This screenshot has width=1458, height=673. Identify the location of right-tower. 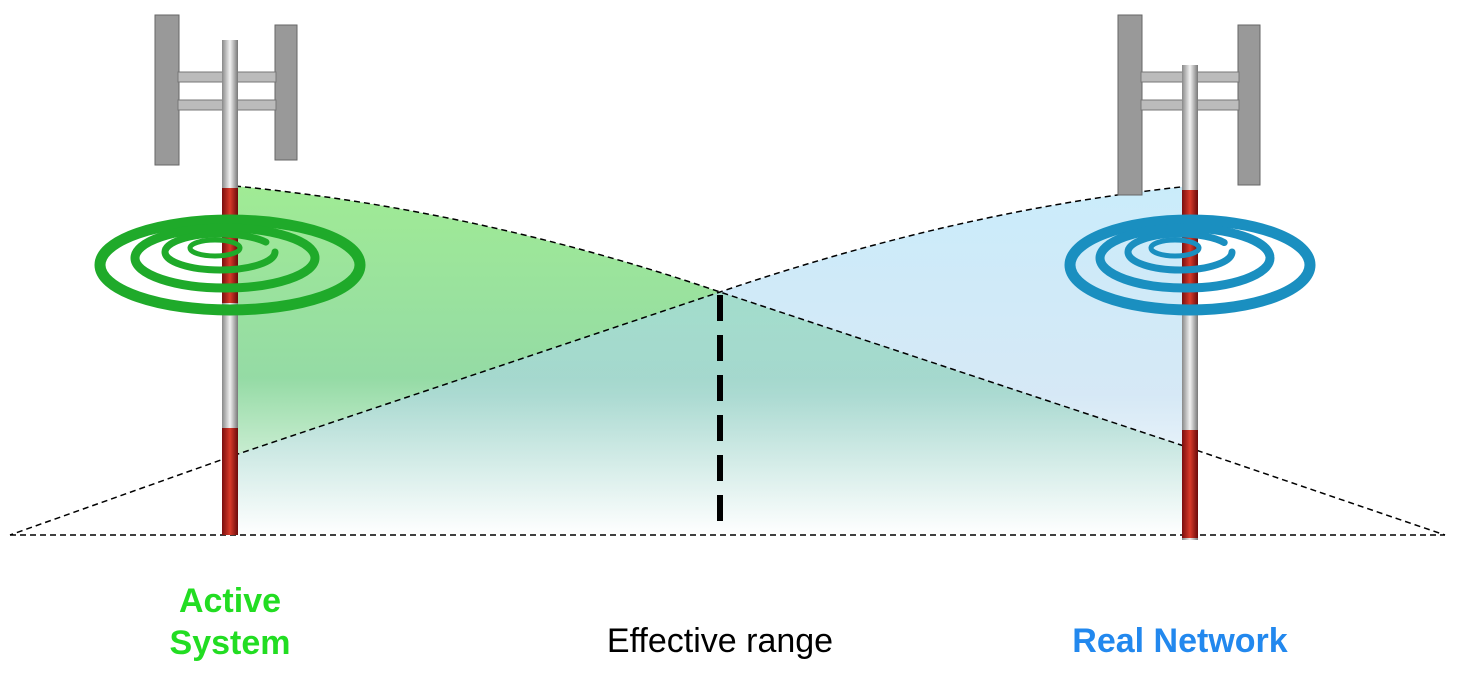
(1190, 277).